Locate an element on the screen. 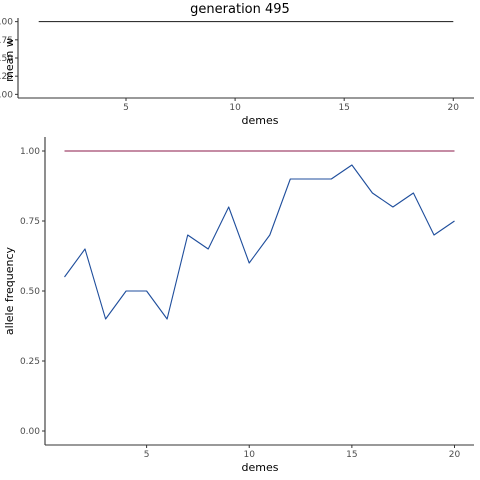 This screenshot has height=480, width=480. panel-mean-w-y-ticks: 0.00 0.25 0.50 0.75 1.00 is located at coordinates (9, 59).